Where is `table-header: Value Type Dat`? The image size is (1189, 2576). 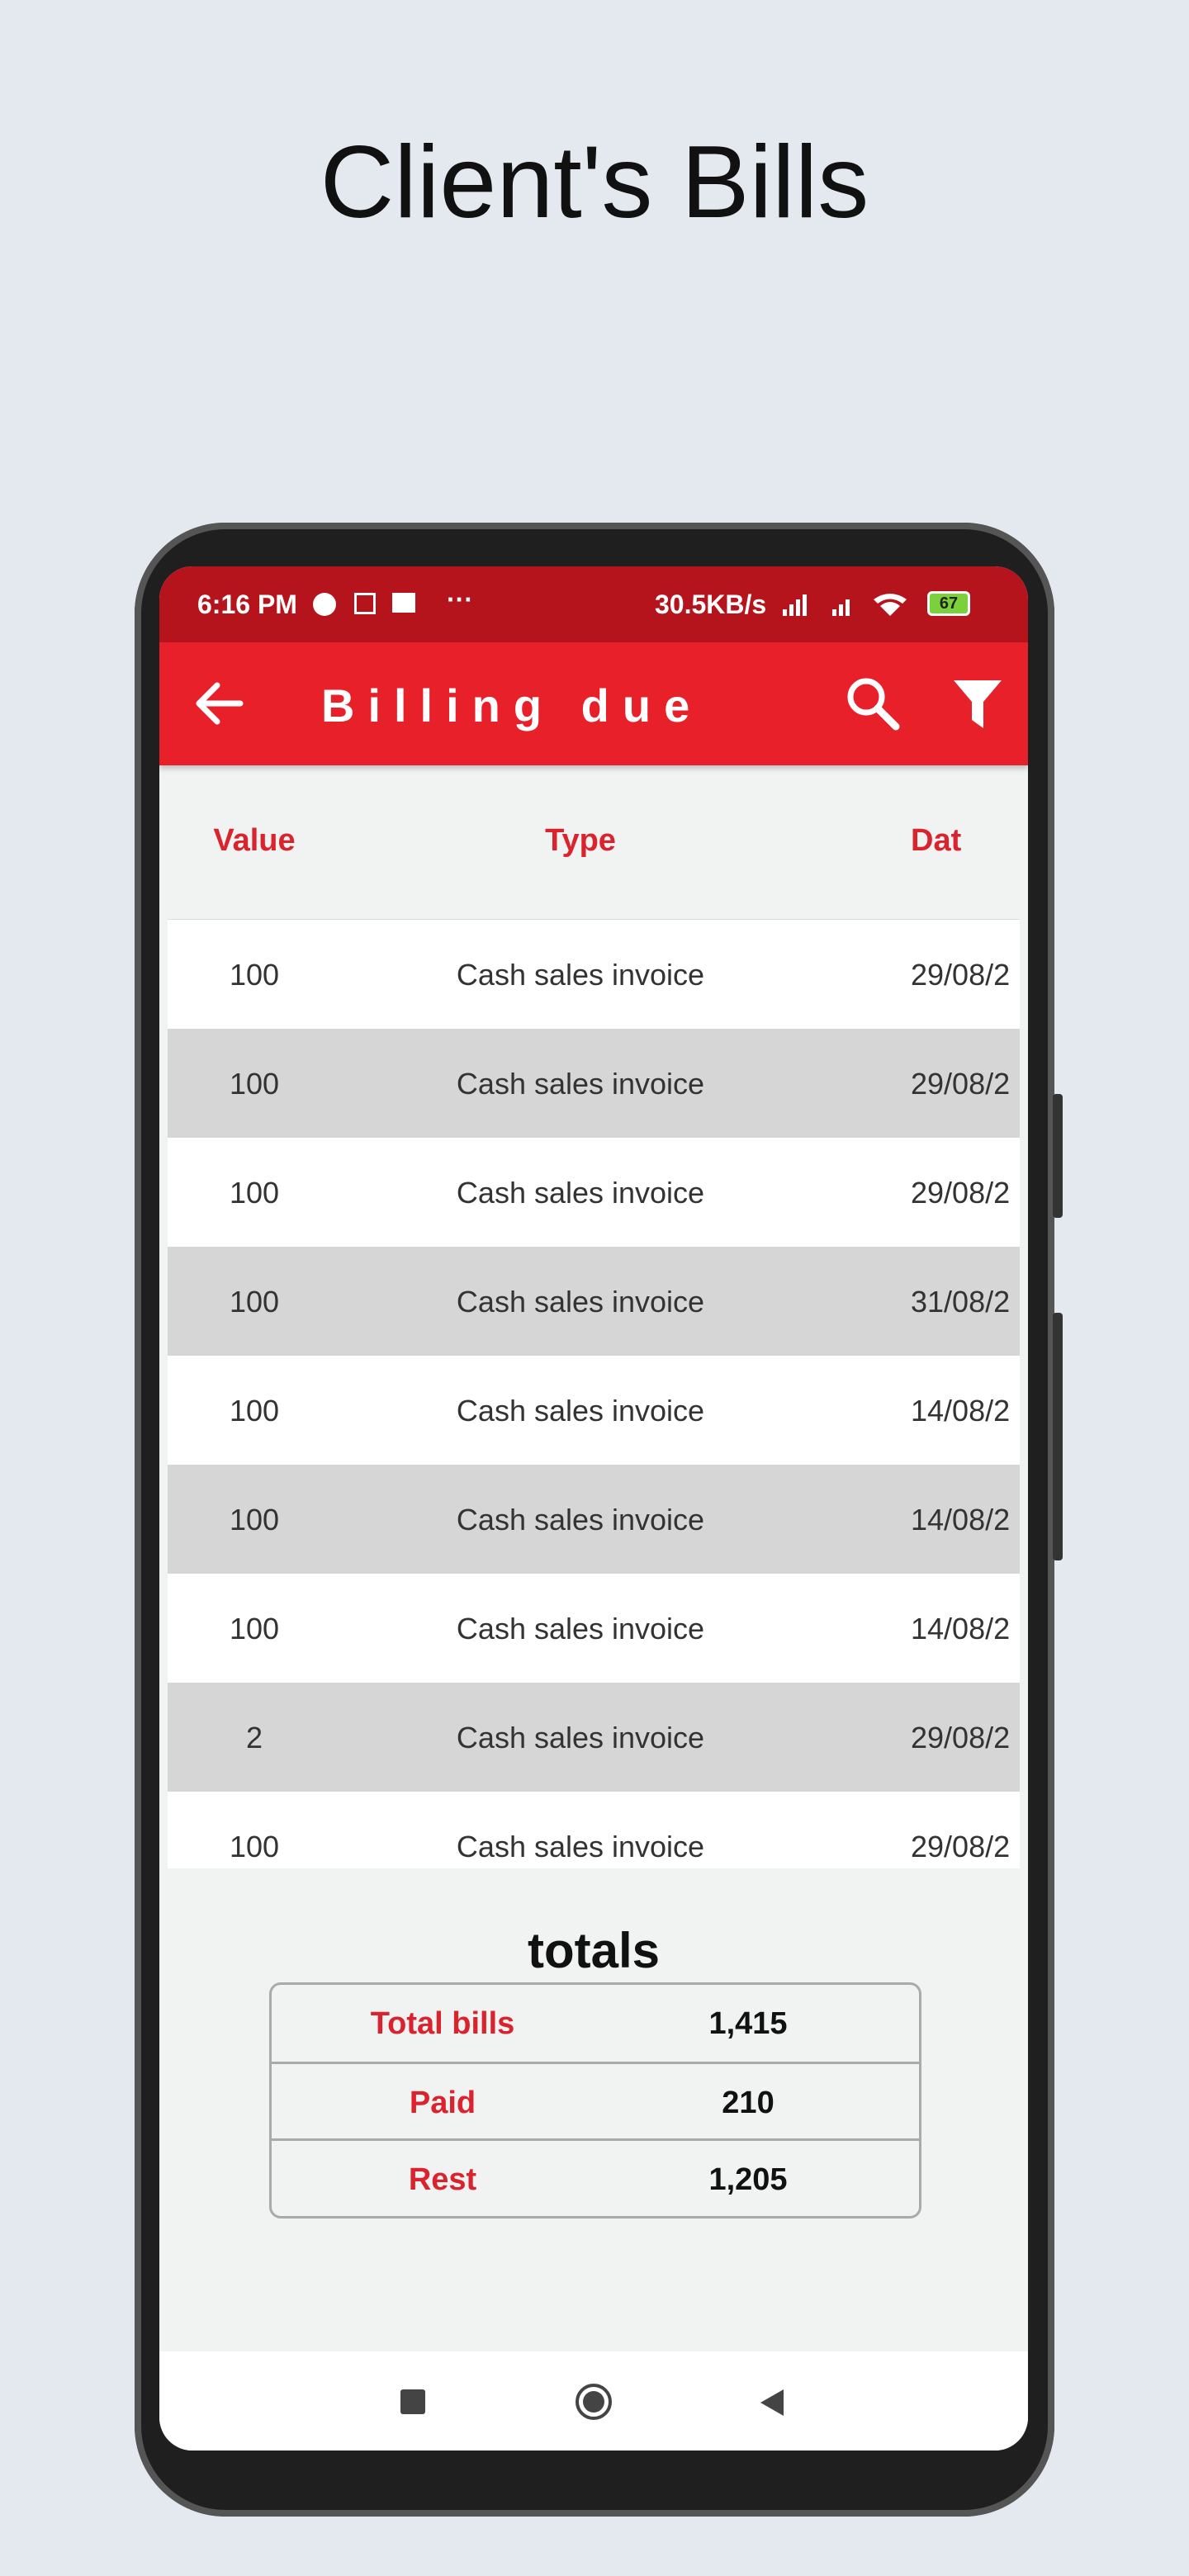
table-header: Value Type Dat is located at coordinates (594, 843).